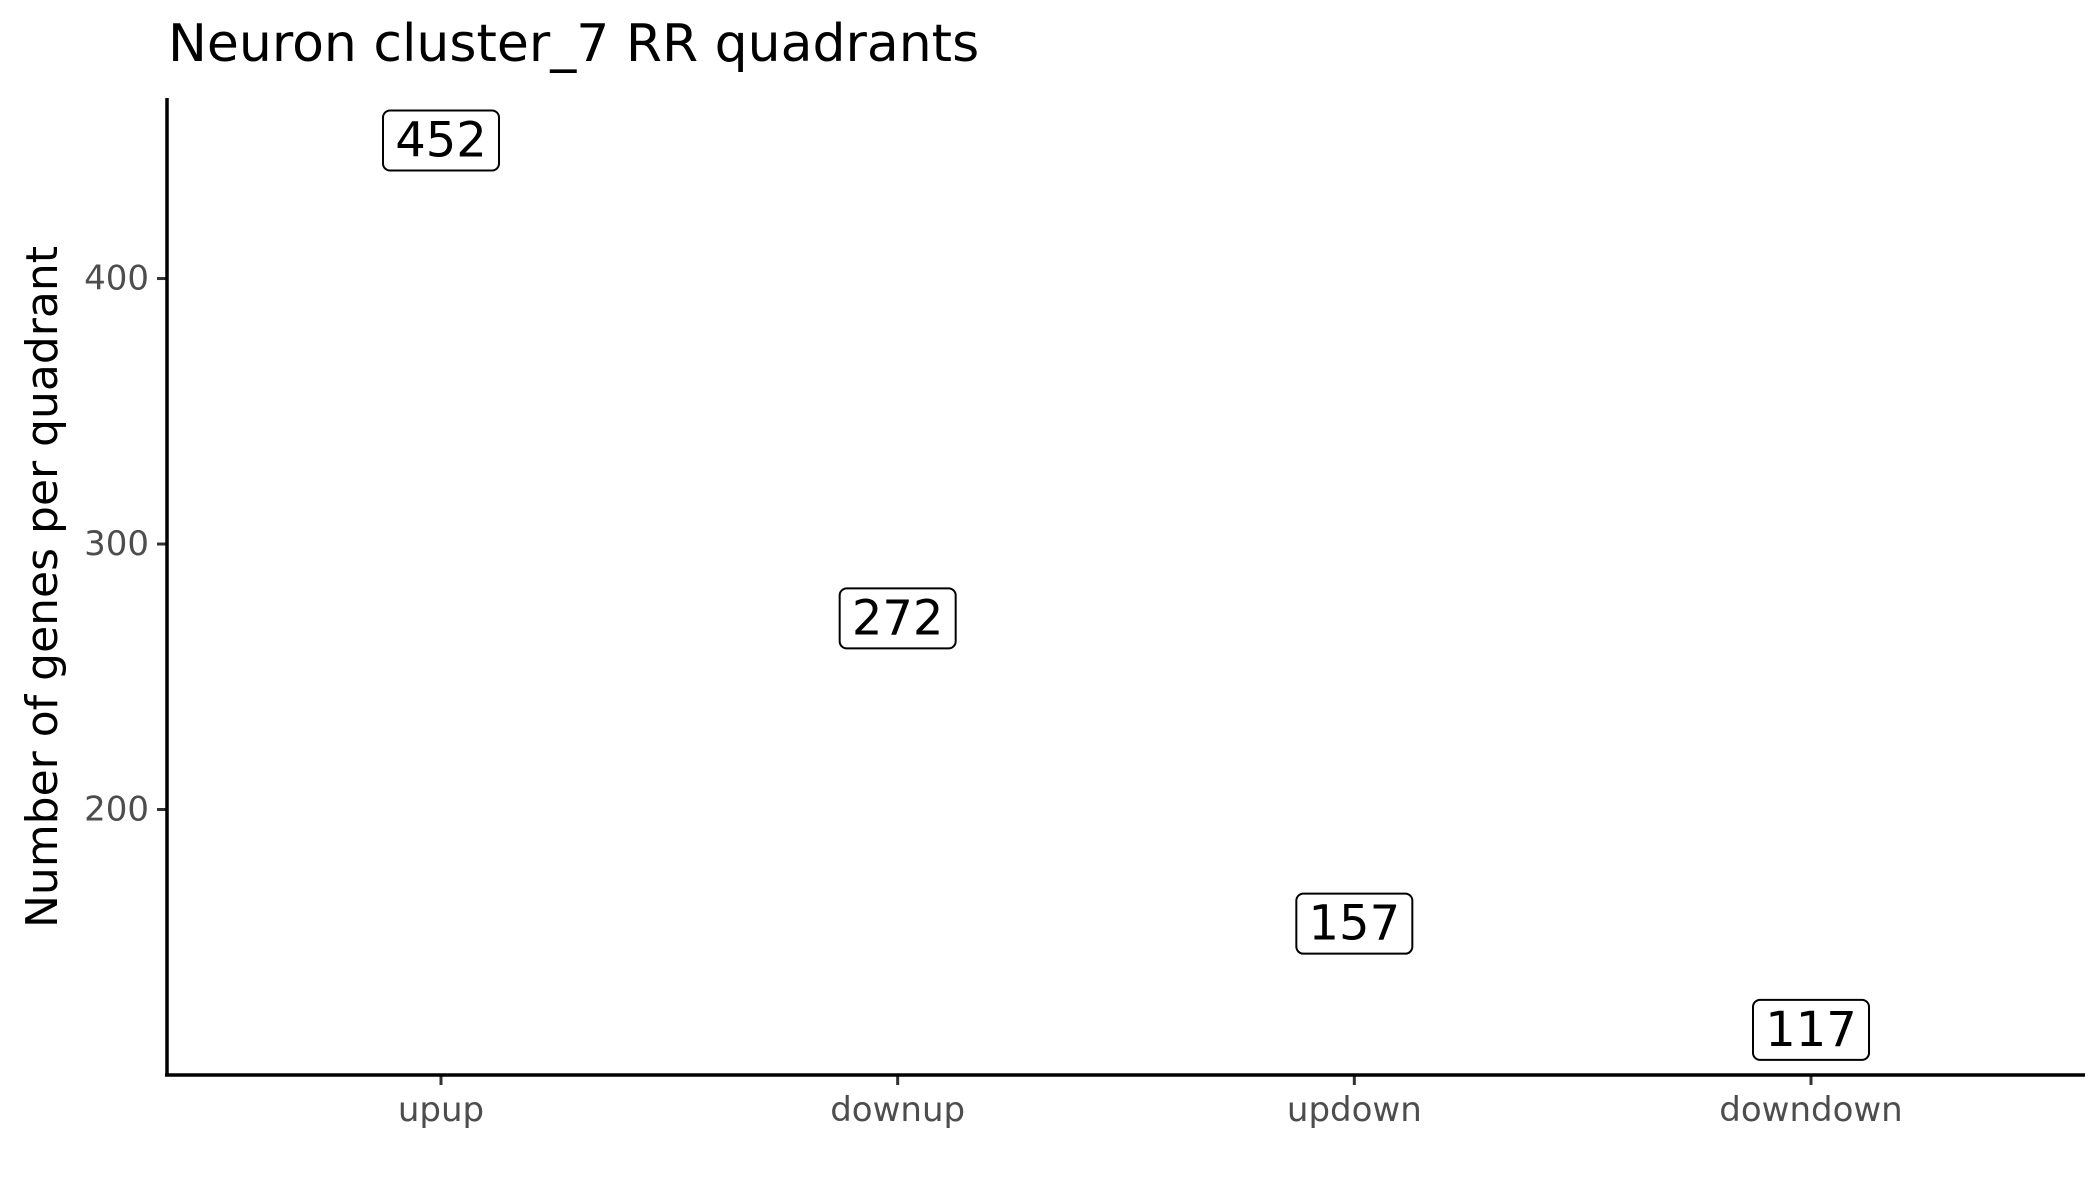 This screenshot has height=1200, width=2100. What do you see at coordinates (42, 587) in the screenshot?
I see `y-axis-title: Number of genes per quadrant` at bounding box center [42, 587].